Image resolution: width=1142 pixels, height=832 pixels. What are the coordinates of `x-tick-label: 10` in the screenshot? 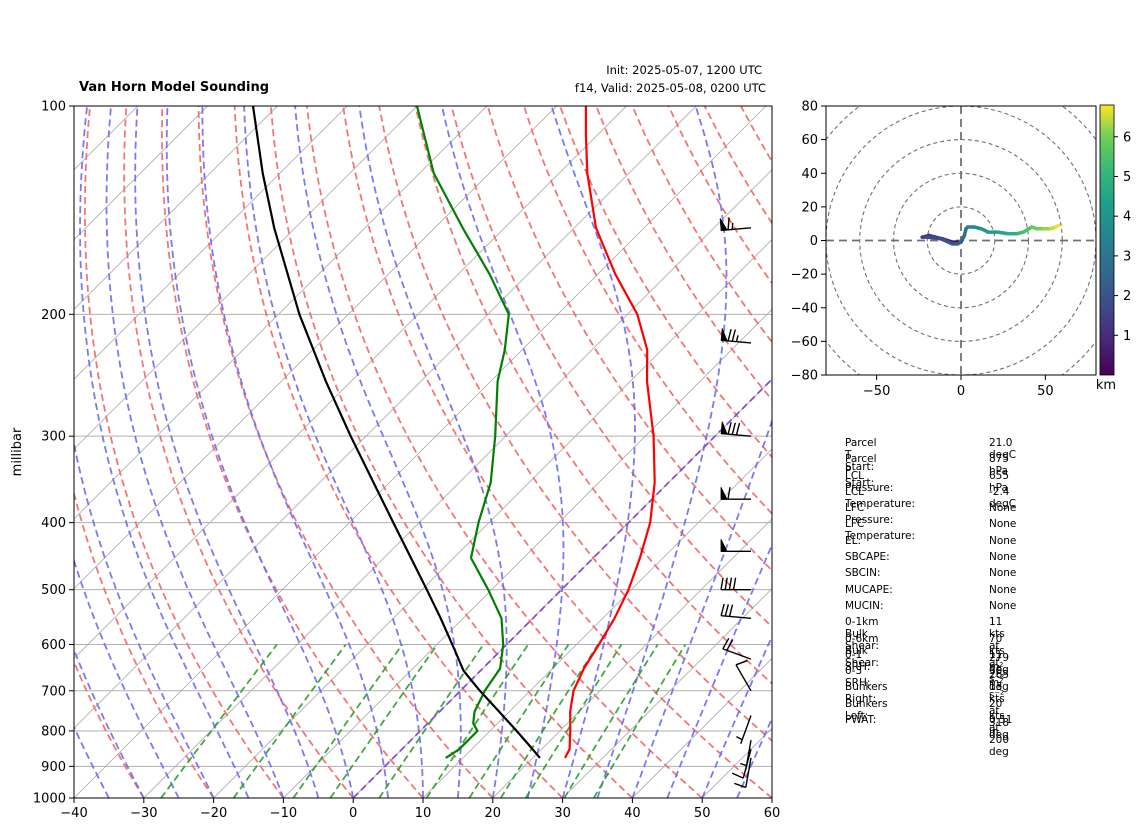 It's located at (423, 813).